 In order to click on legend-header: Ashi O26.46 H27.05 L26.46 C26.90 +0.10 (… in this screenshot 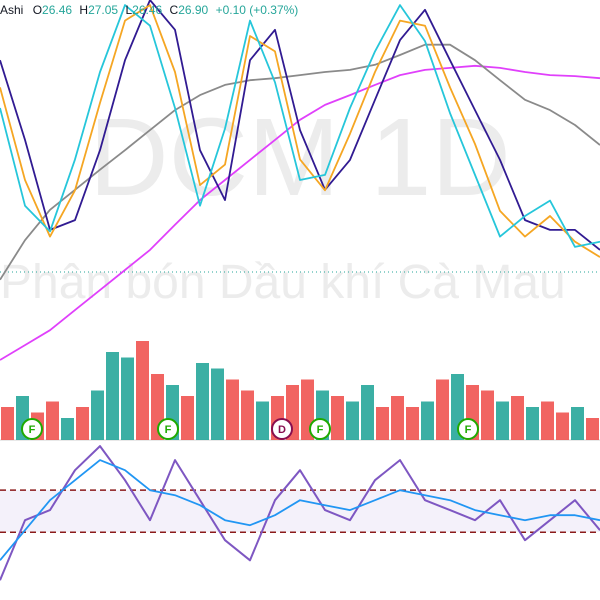, I will do `click(149, 10)`.